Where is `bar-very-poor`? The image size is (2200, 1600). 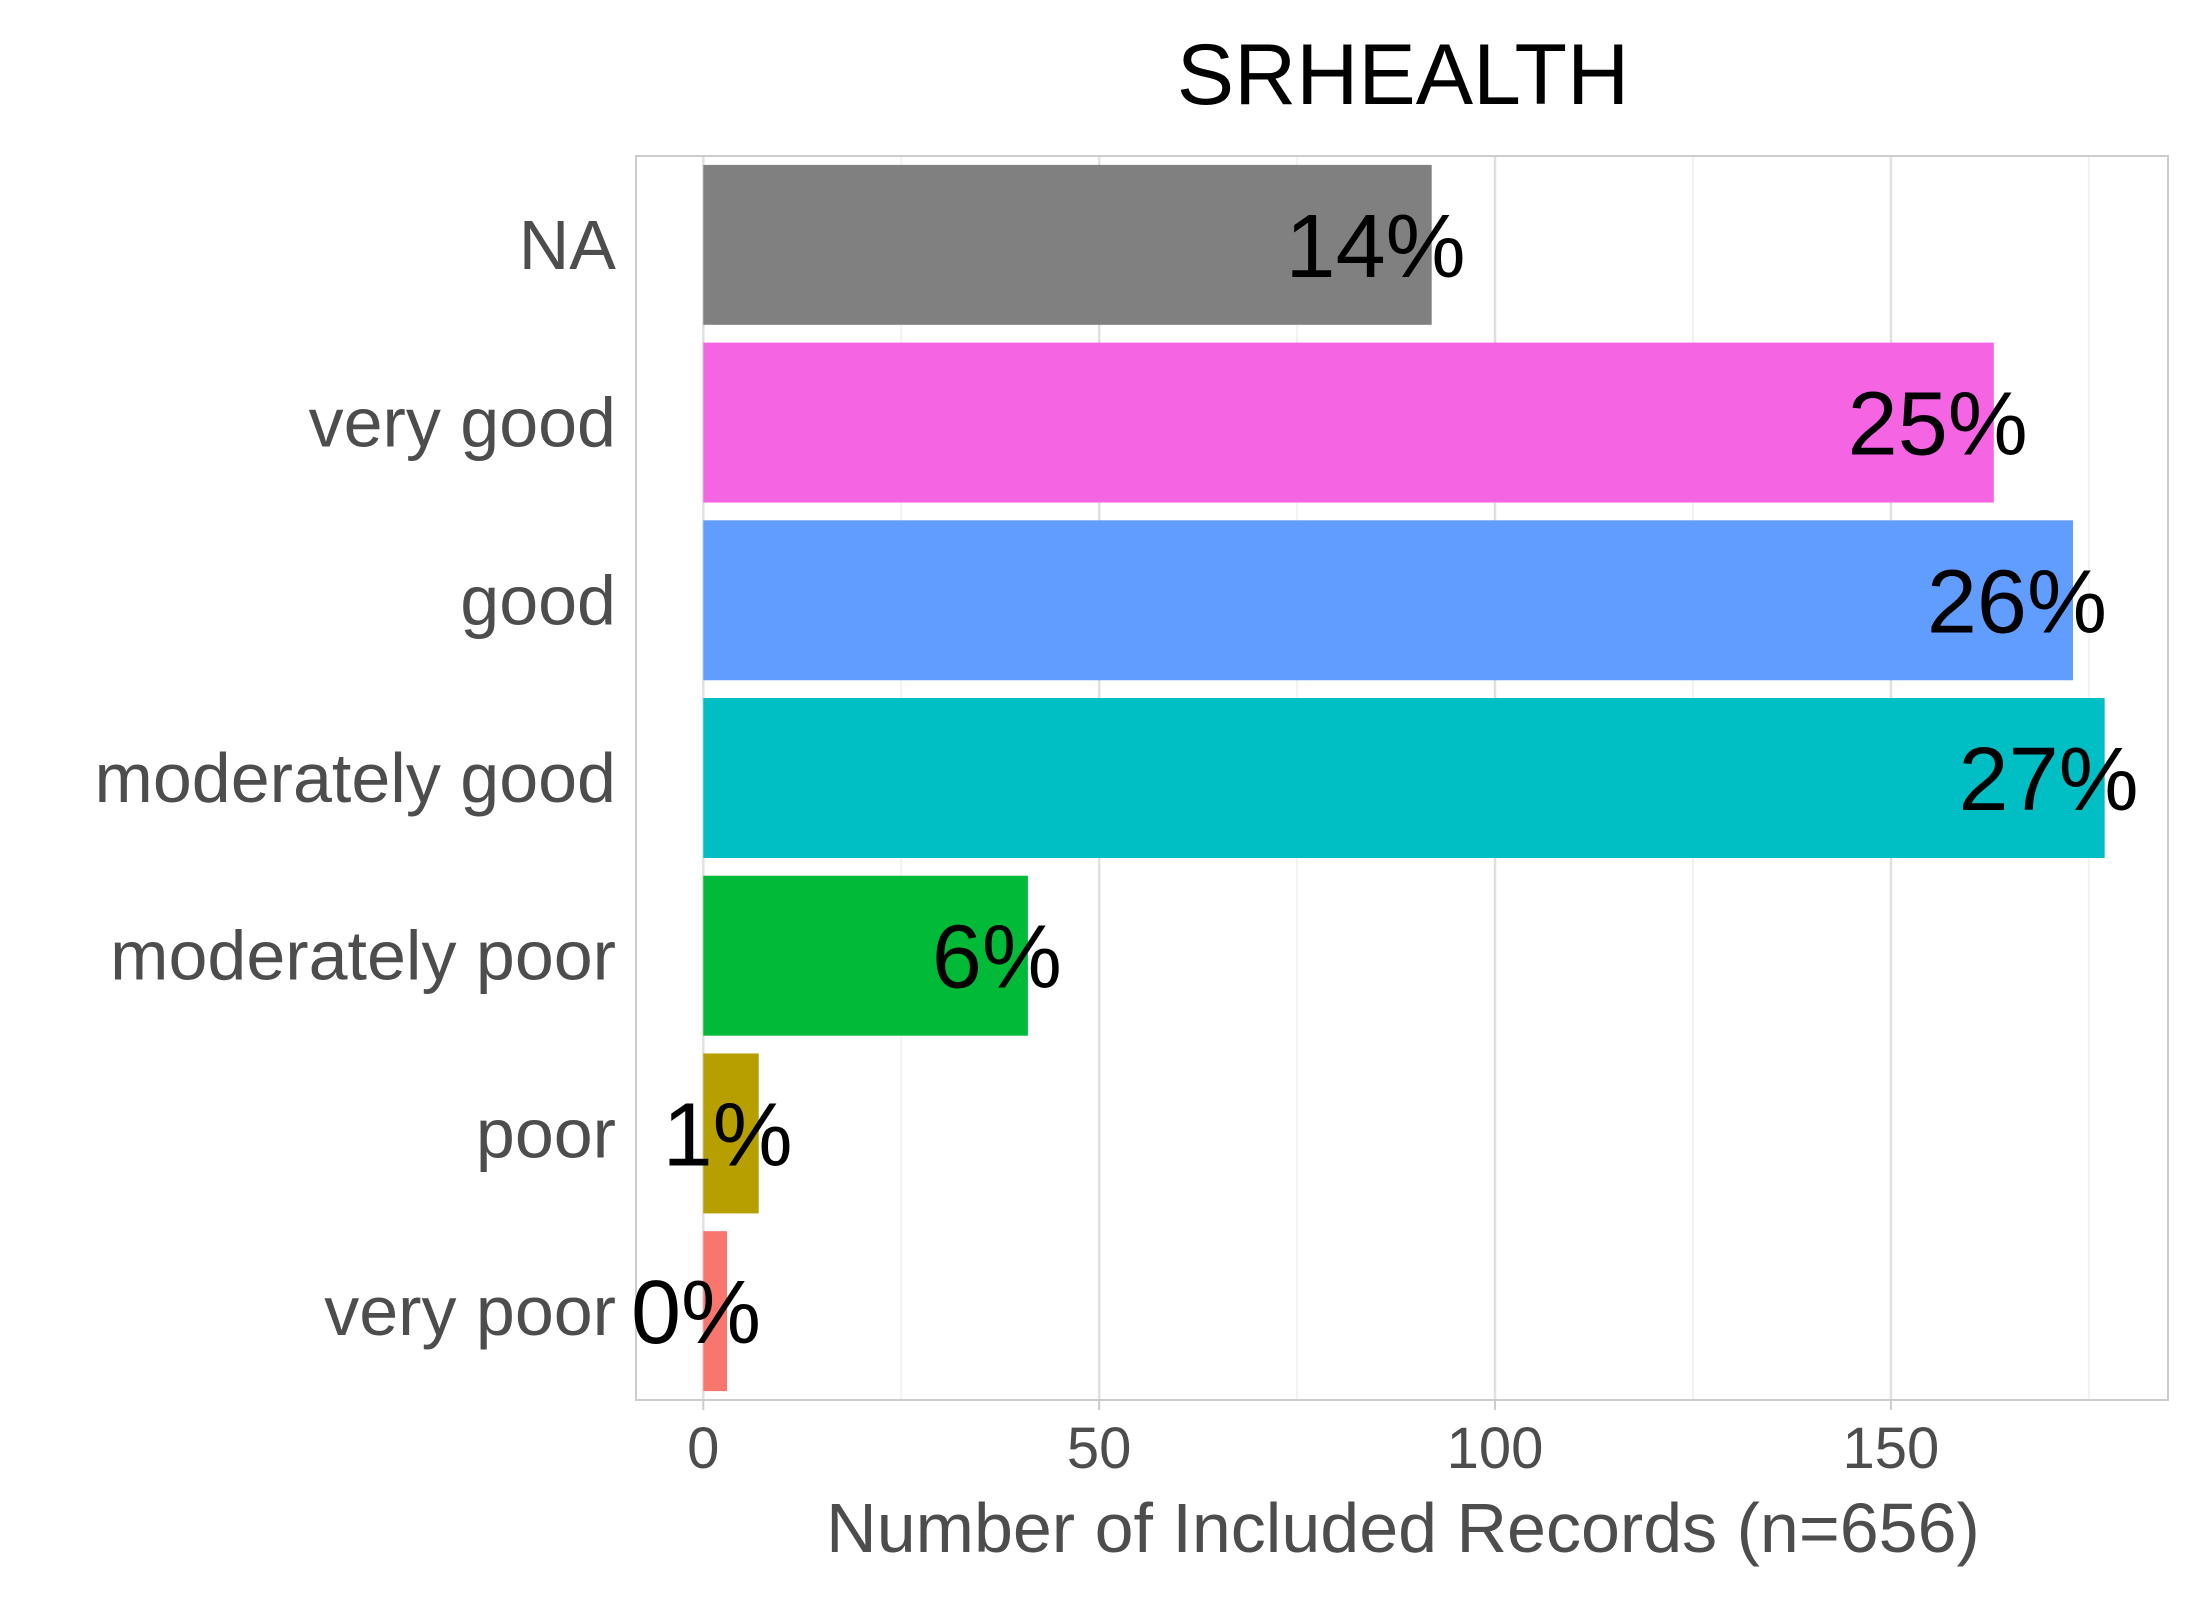
bar-very-poor is located at coordinates (715, 1311).